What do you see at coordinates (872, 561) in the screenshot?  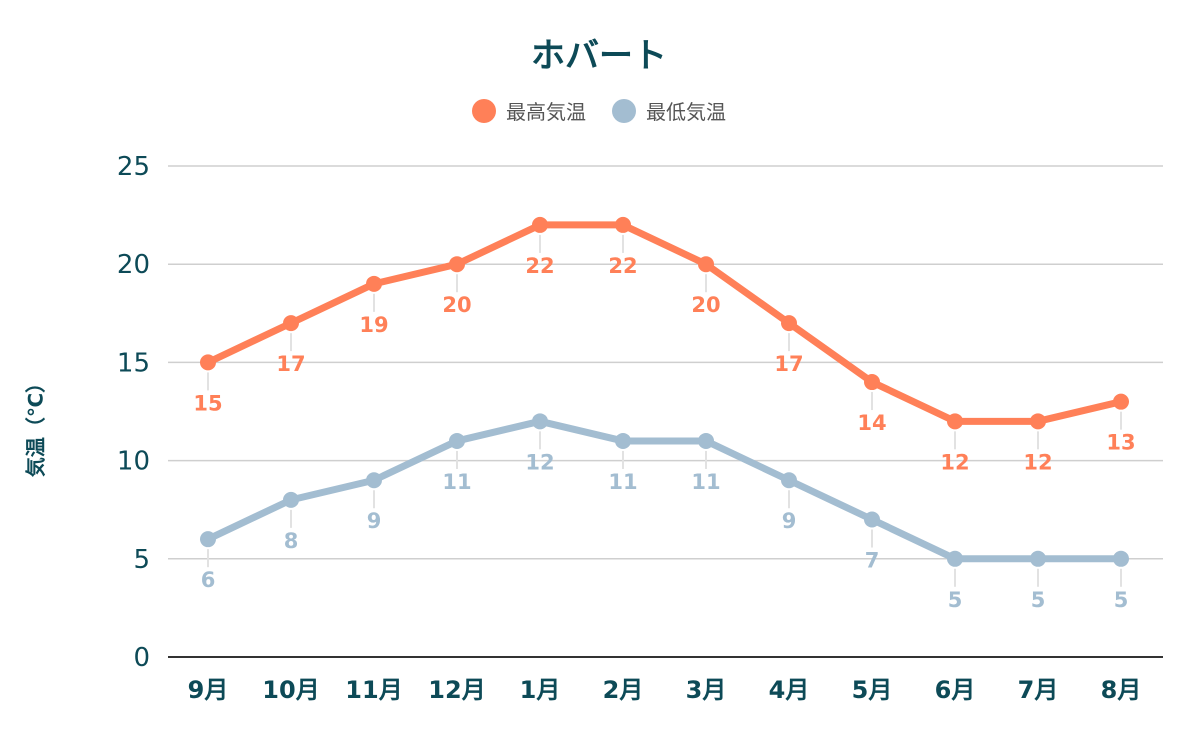 I see `data-label: 7` at bounding box center [872, 561].